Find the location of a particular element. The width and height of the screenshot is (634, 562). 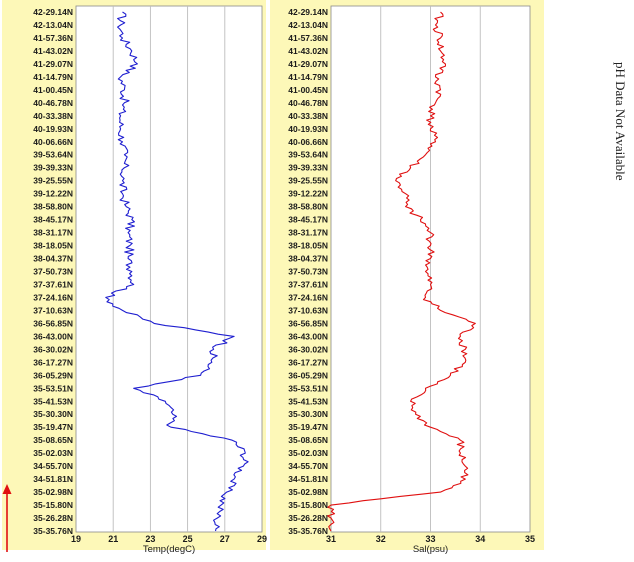

temp-latitude-label: 35-41.53N is located at coordinates (53, 401).